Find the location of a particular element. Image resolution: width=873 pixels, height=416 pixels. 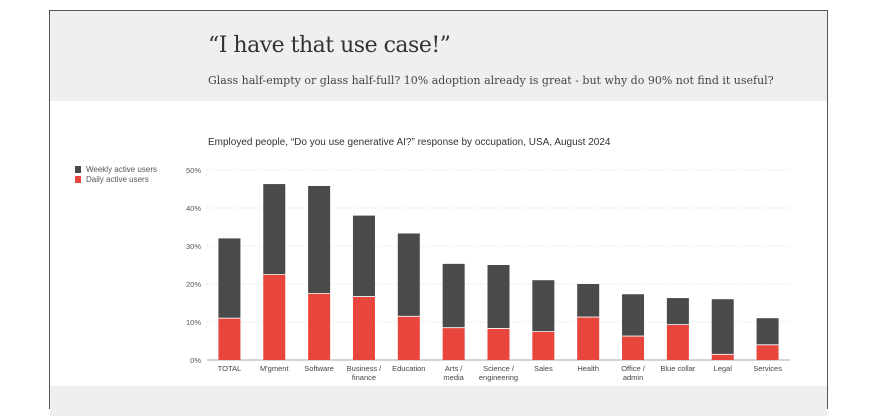

x-tick-label: Health is located at coordinates (588, 368).